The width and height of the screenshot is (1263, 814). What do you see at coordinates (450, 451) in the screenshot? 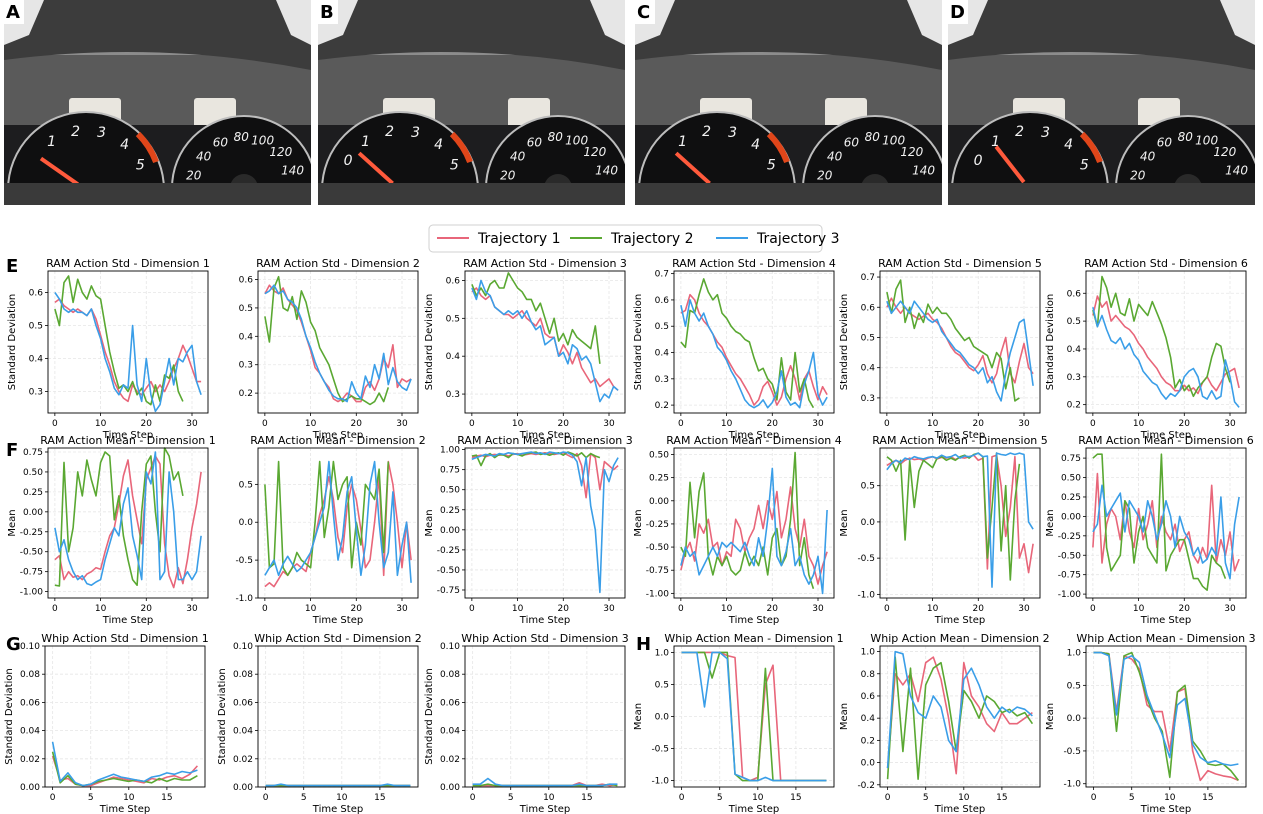
I see `y-tick-label: 1.00` at bounding box center [450, 451].